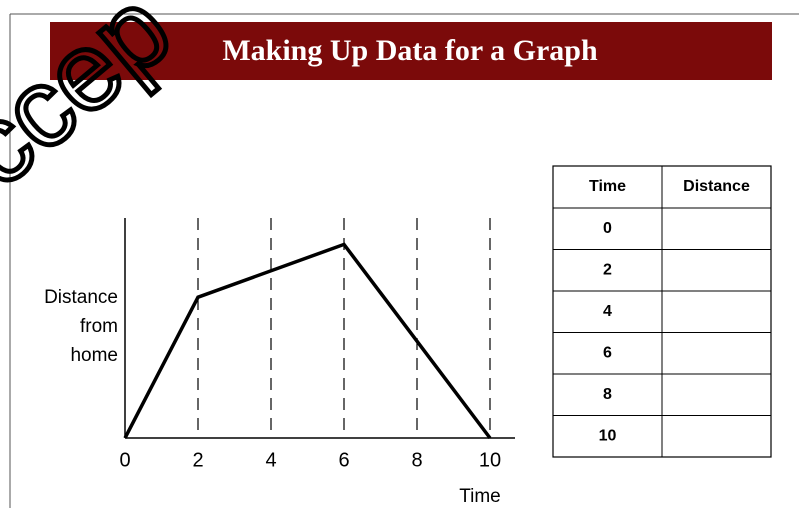 This screenshot has height=508, width=799. I want to click on table-cell: 10, so click(608, 435).